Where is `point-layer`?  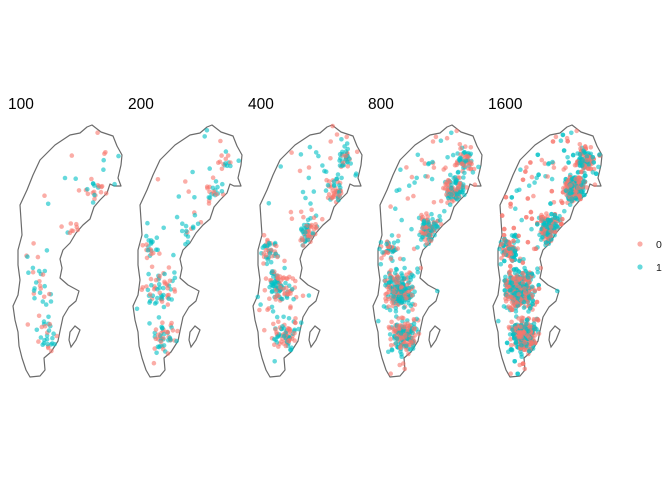
point-layer is located at coordinates (307, 243).